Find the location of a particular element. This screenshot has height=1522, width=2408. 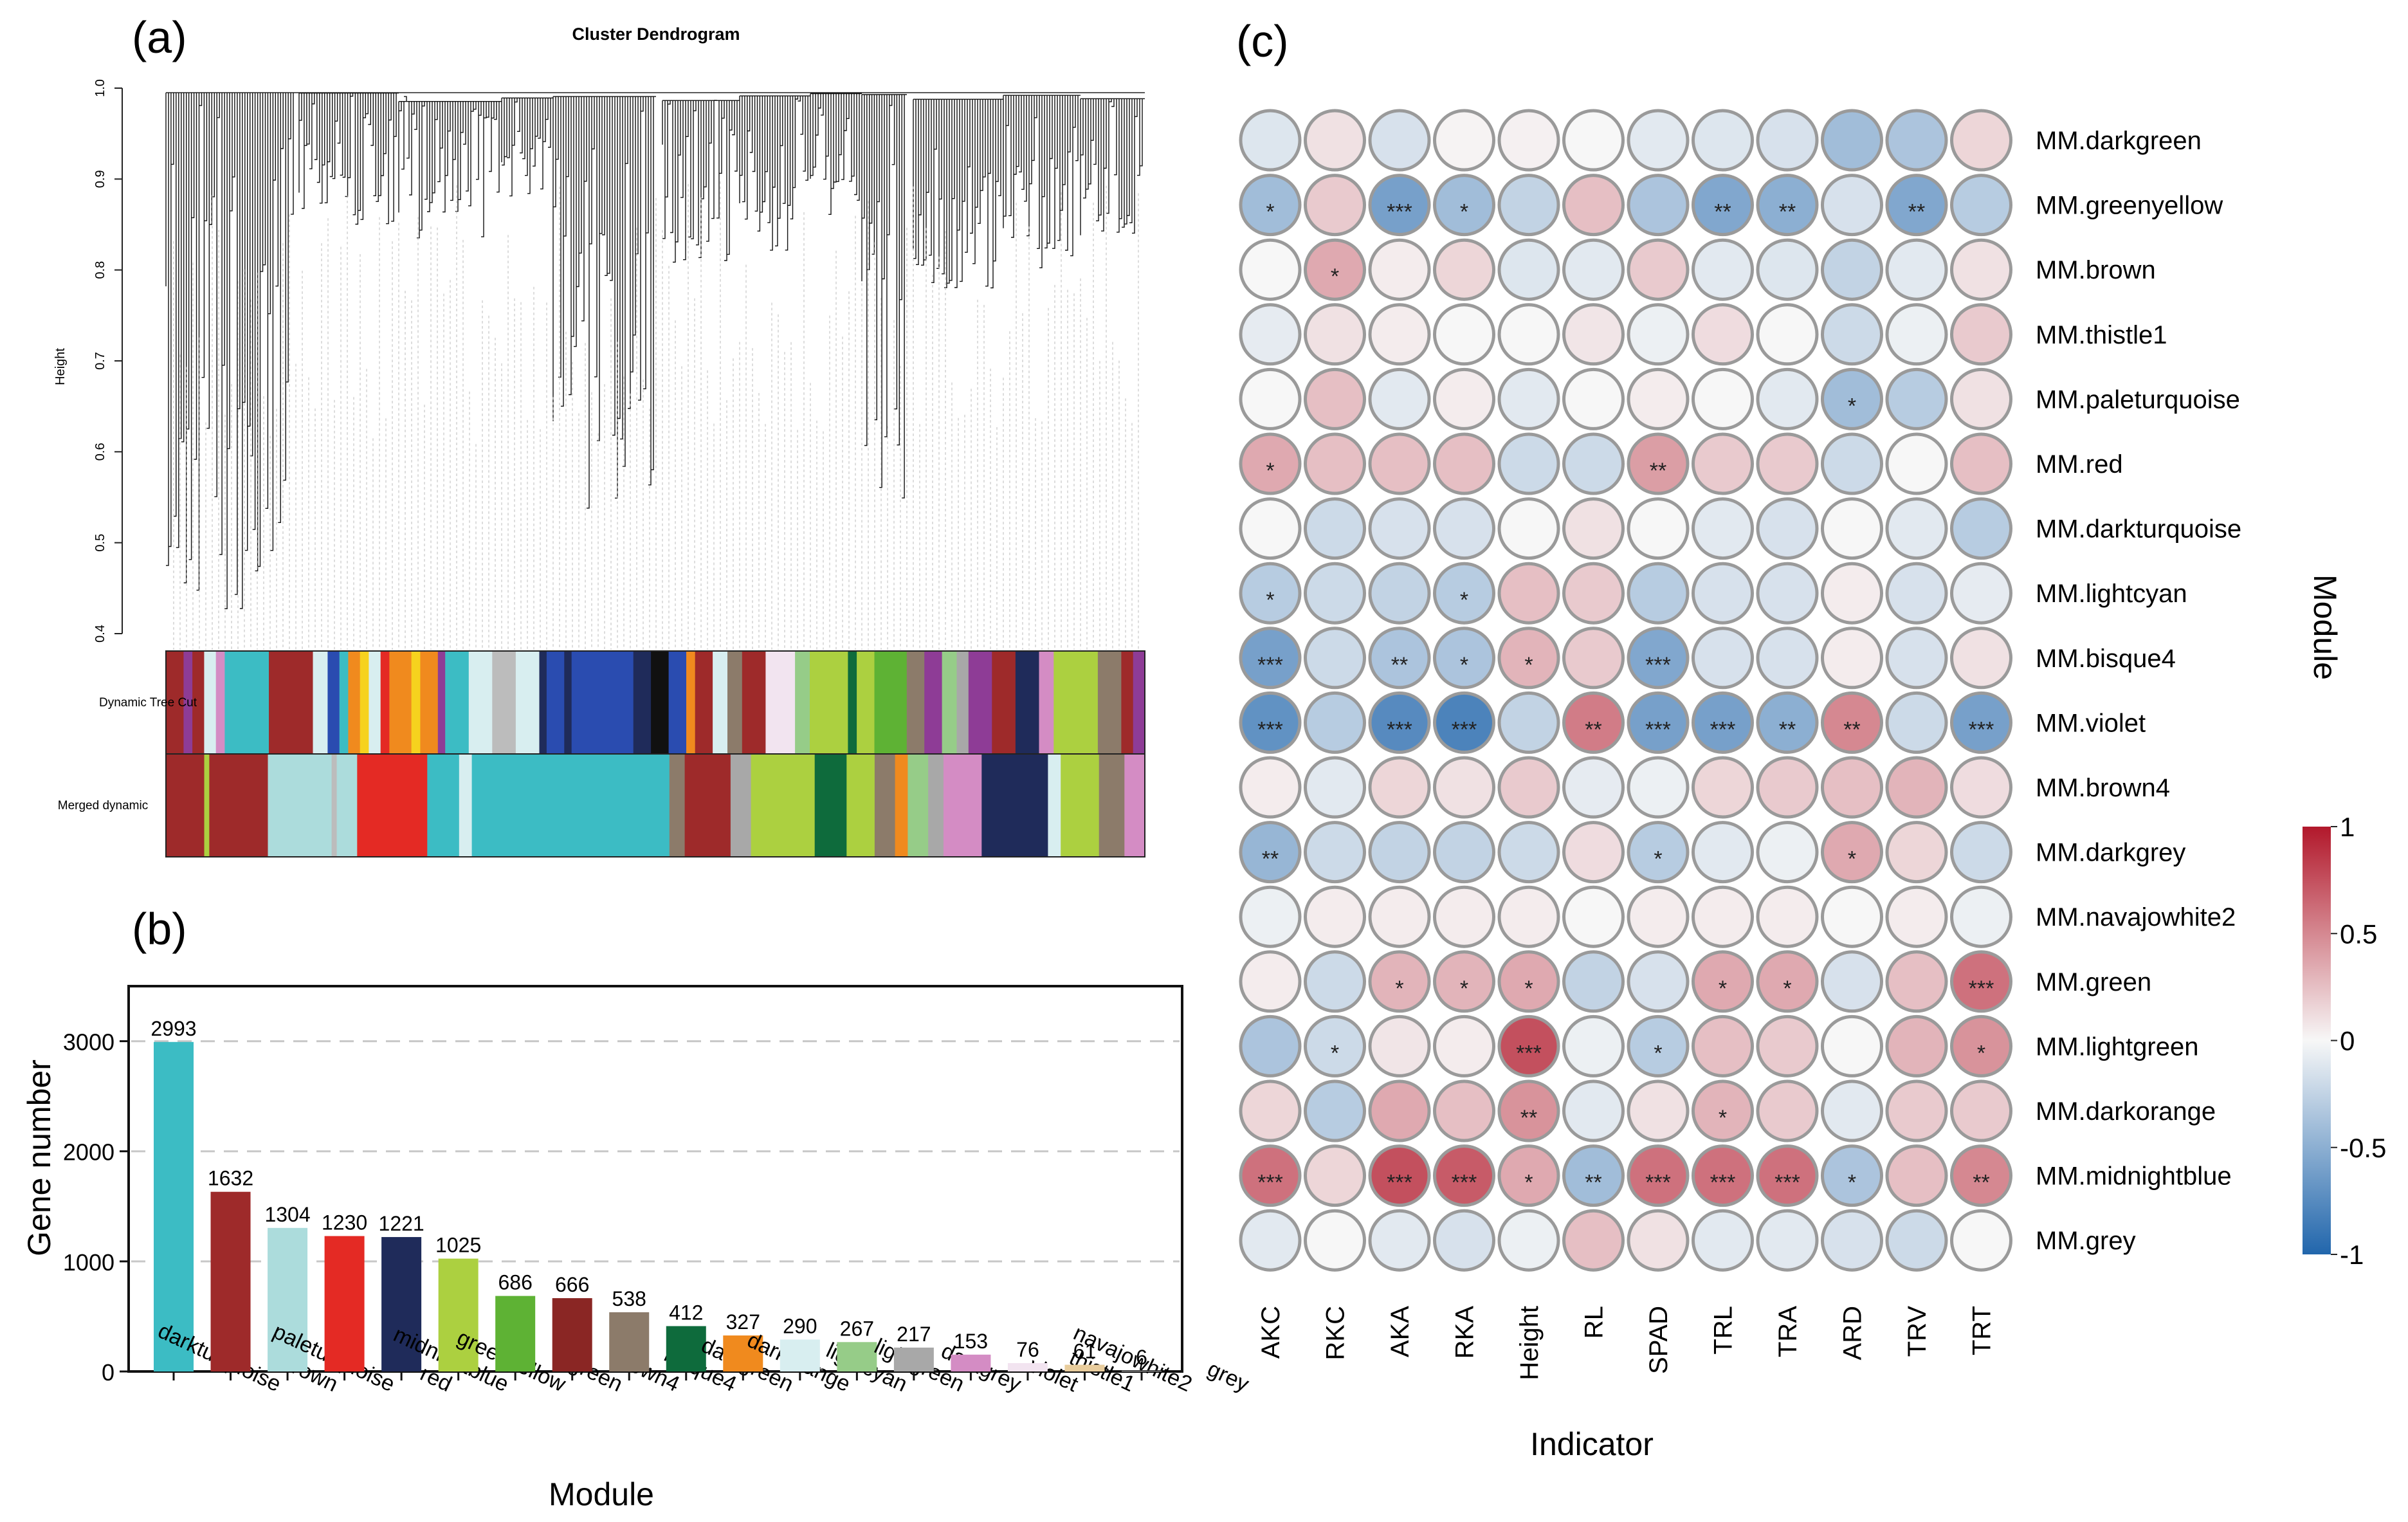

y-tick-label: 3000 is located at coordinates (89, 1042).